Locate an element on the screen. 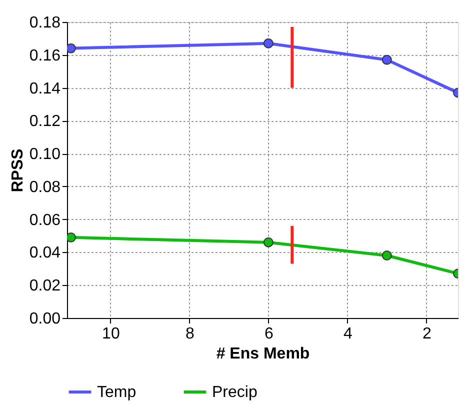  x-tick-label: 6 is located at coordinates (269, 334).